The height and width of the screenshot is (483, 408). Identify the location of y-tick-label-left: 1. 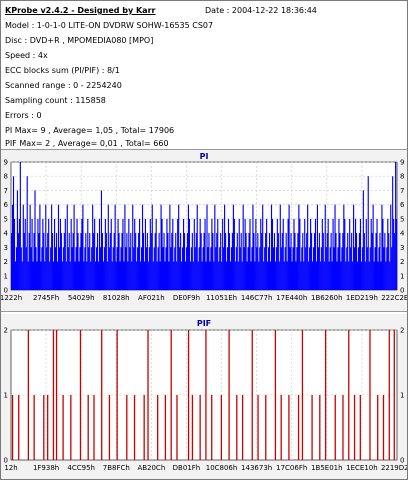
(6, 276).